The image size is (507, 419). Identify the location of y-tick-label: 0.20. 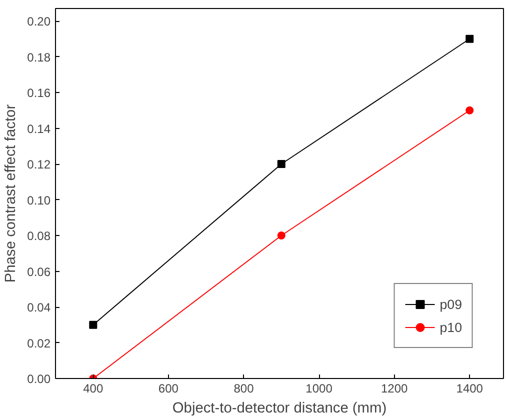
(39, 21).